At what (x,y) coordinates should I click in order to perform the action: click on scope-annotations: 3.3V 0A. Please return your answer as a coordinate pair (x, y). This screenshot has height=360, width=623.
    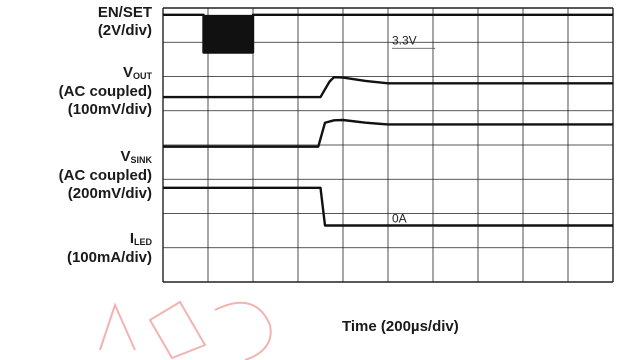
    Looking at the image, I should click on (414, 130).